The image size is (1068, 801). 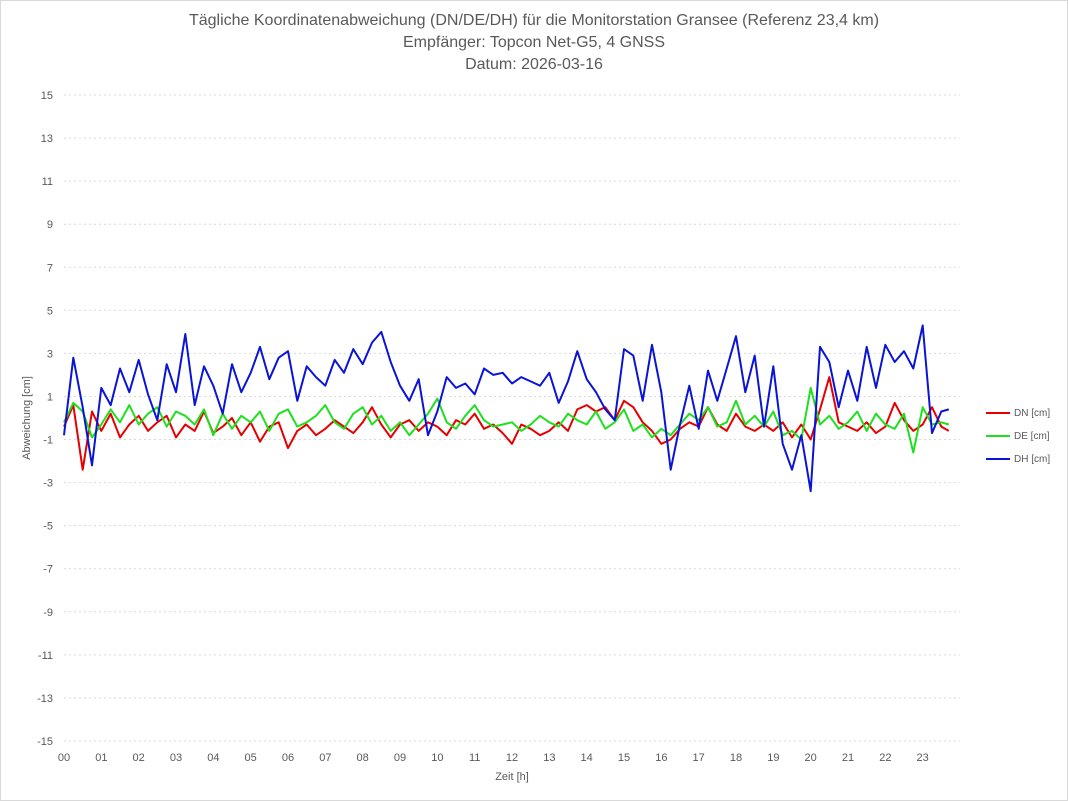 I want to click on x-tick-label: 13, so click(x=549, y=758).